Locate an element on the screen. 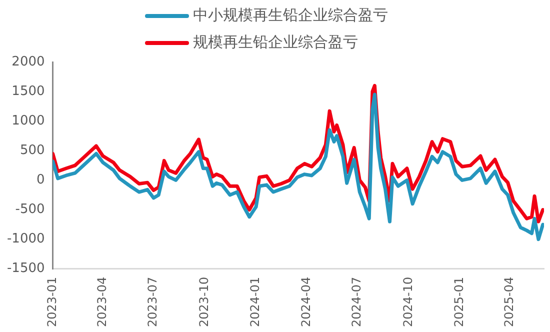 This screenshot has width=550, height=332. y-tick-label: -1000 is located at coordinates (25, 239).